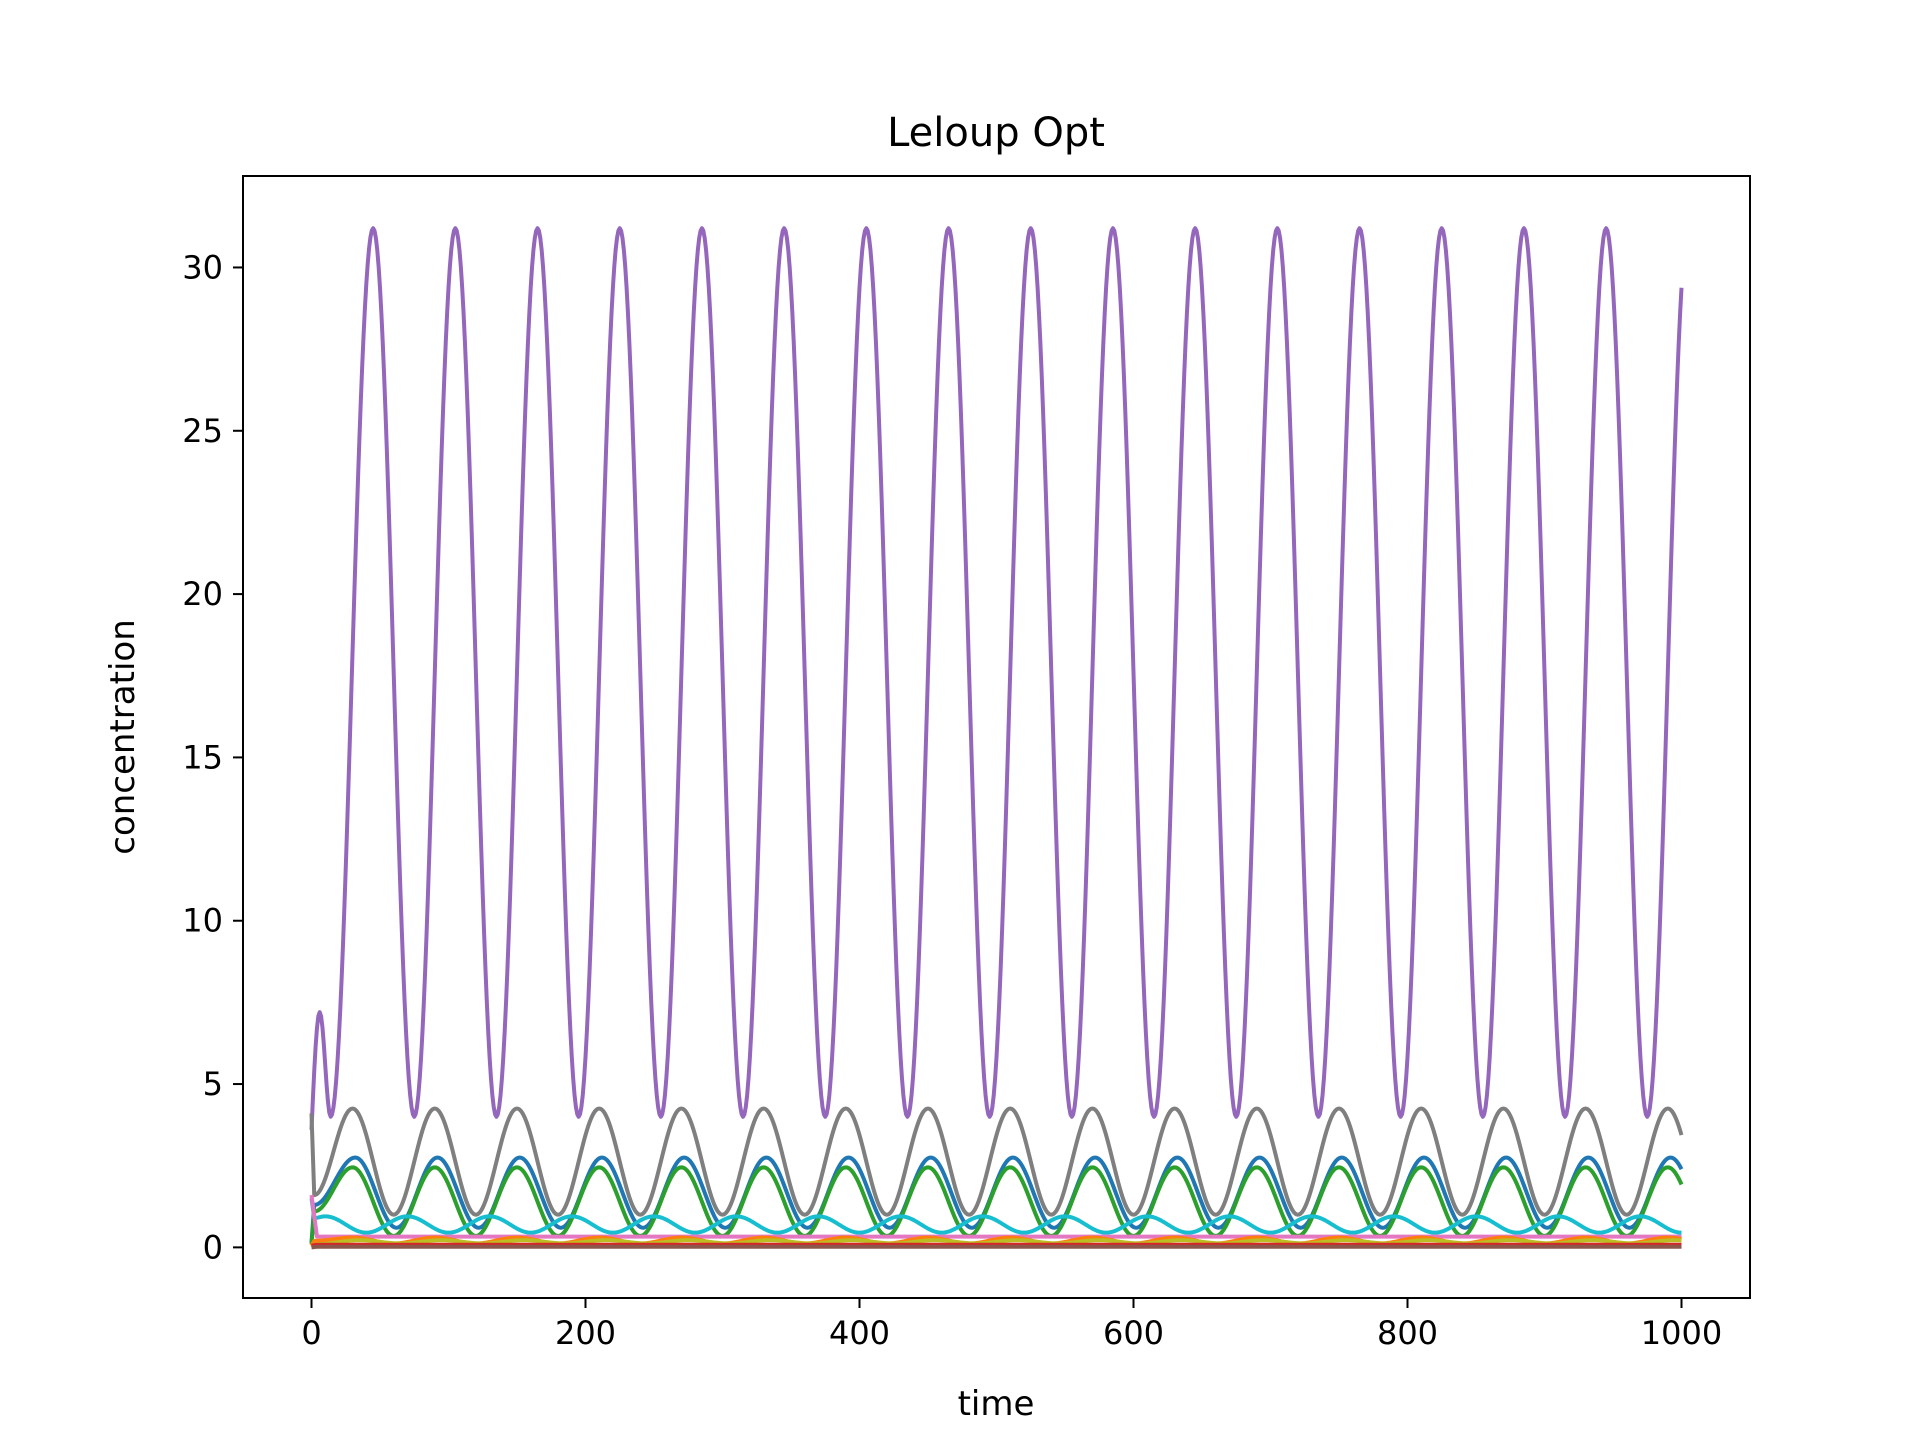  I want to click on y-axis-ticks: 0 5 10 15 20 25 30, so click(212, 757).